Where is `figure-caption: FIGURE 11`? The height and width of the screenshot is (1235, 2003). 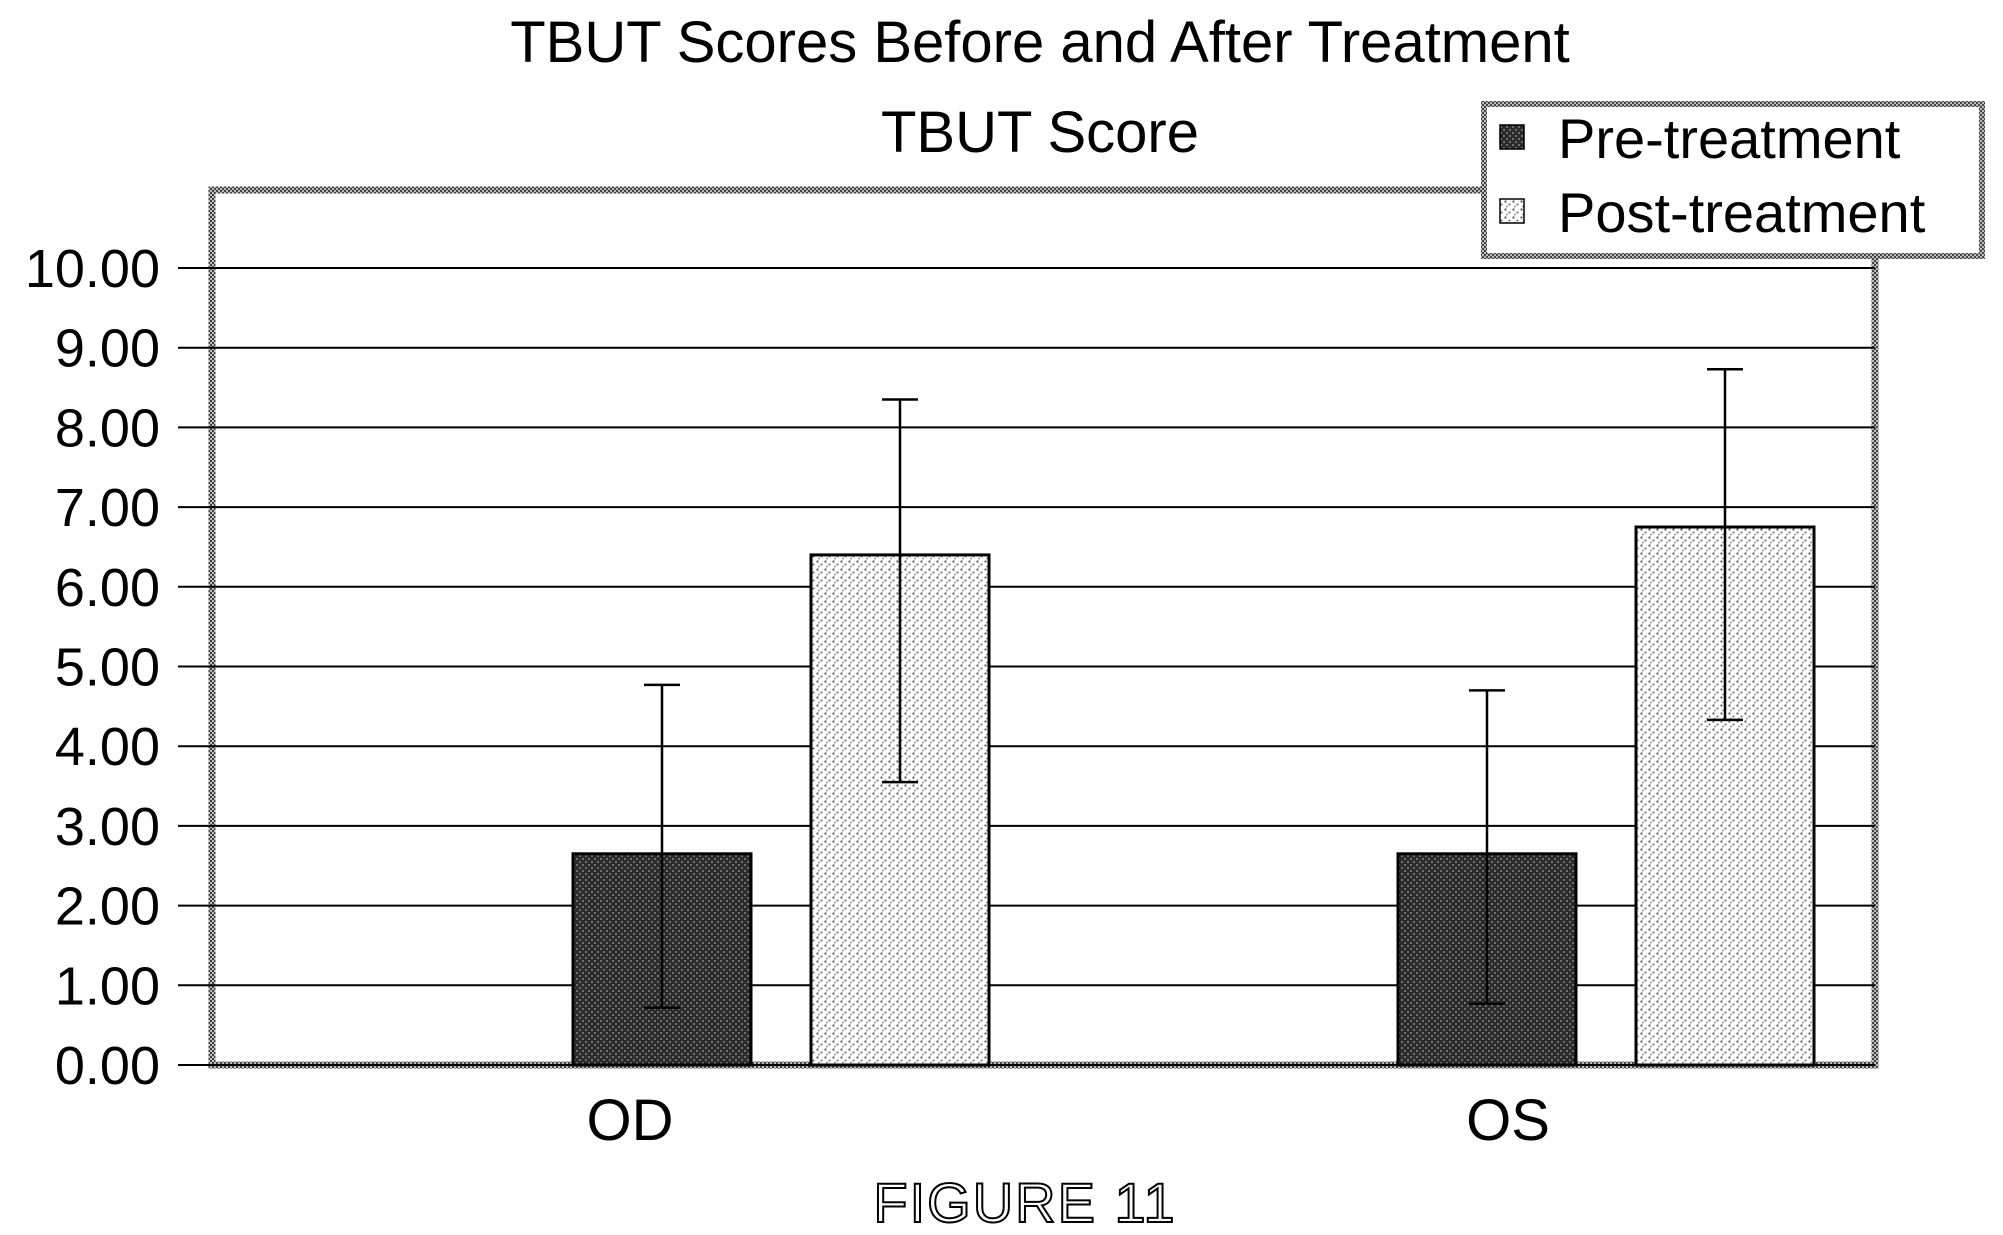 figure-caption: FIGURE 11 is located at coordinates (1024, 1202).